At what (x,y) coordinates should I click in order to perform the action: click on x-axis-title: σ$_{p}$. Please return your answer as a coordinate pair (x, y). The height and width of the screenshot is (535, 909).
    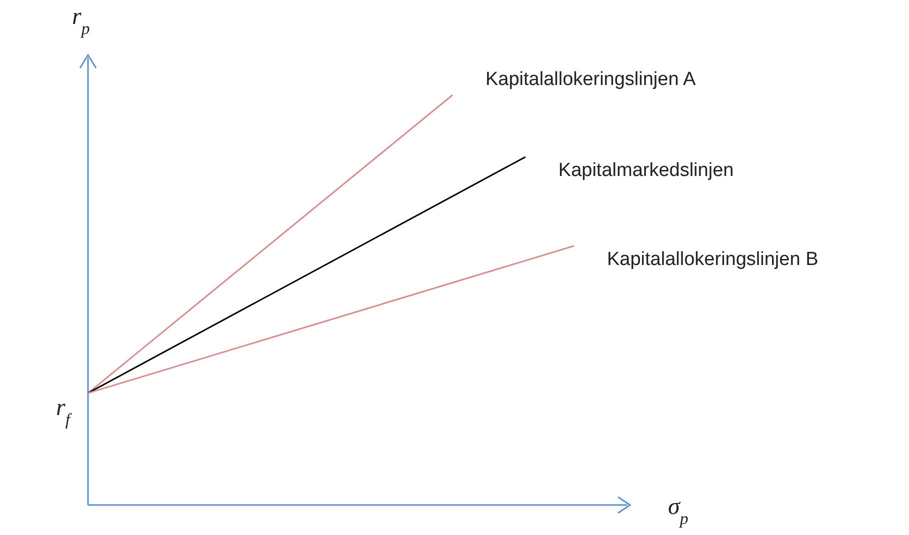
    Looking at the image, I should click on (678, 511).